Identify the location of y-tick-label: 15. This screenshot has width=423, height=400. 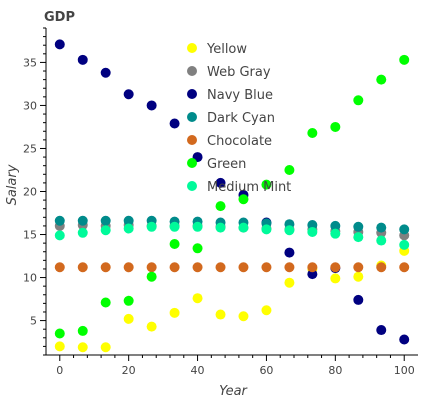
(30, 235).